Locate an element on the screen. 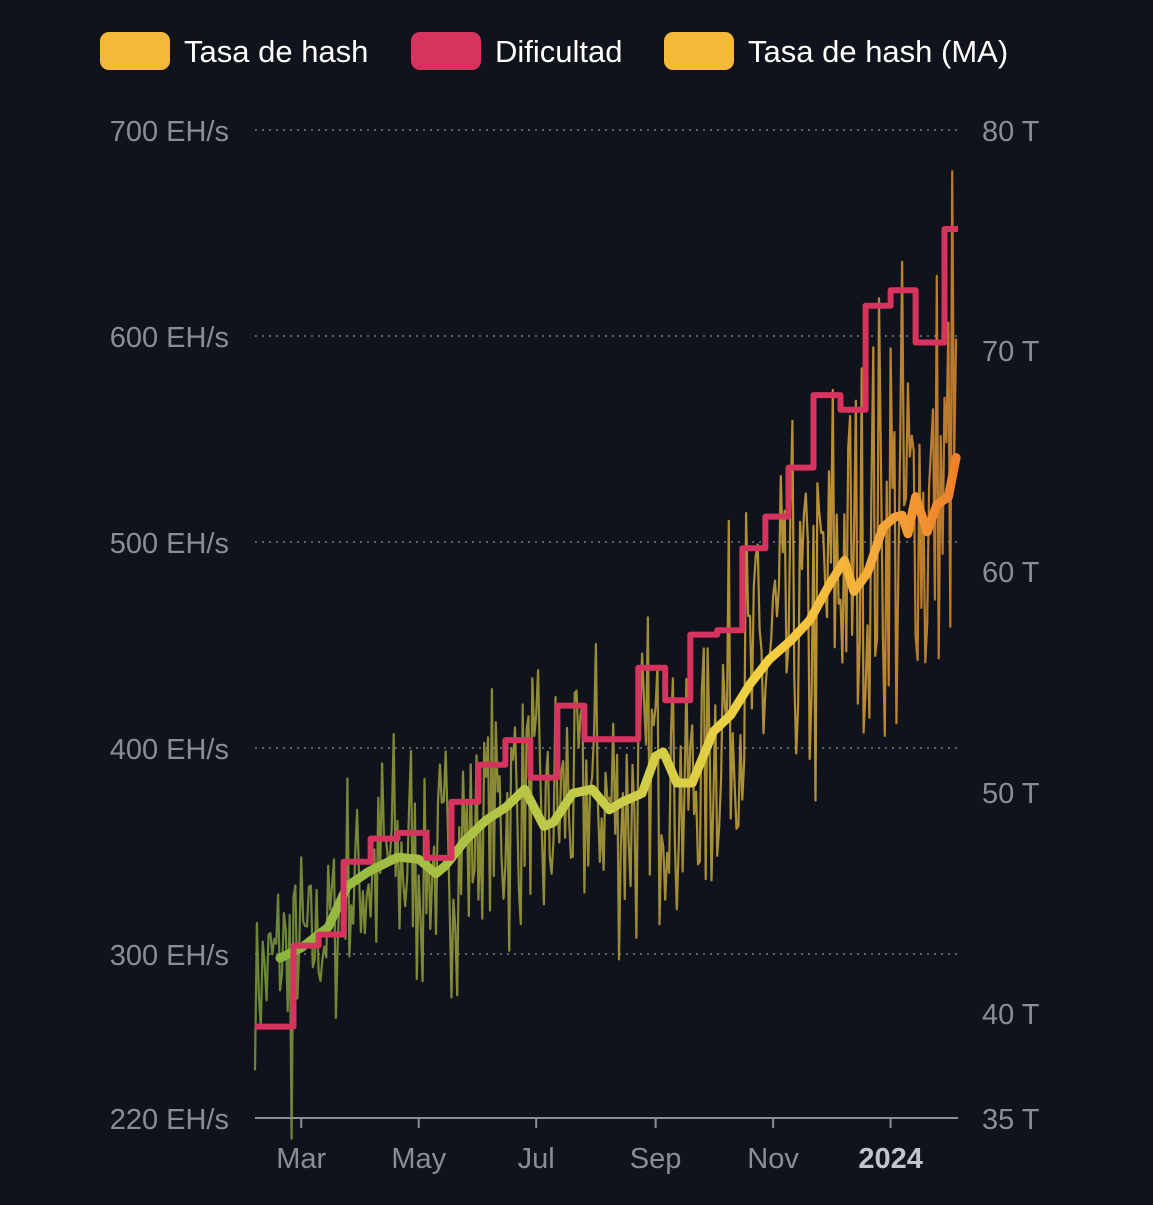 Image resolution: width=1153 pixels, height=1205 pixels. x-axis: Mar May Jul Sep Nov 2024 is located at coordinates (606, 1146).